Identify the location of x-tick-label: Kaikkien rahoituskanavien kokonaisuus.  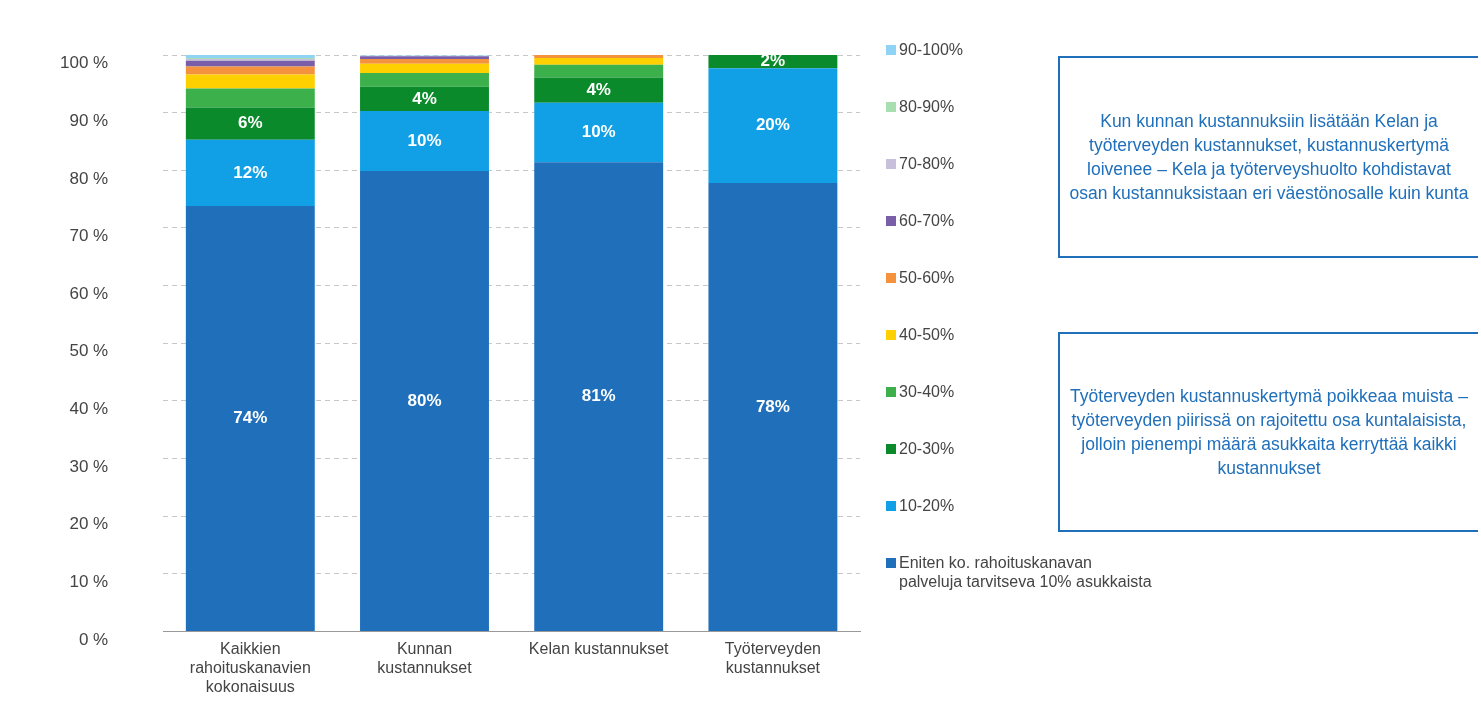
(250, 667).